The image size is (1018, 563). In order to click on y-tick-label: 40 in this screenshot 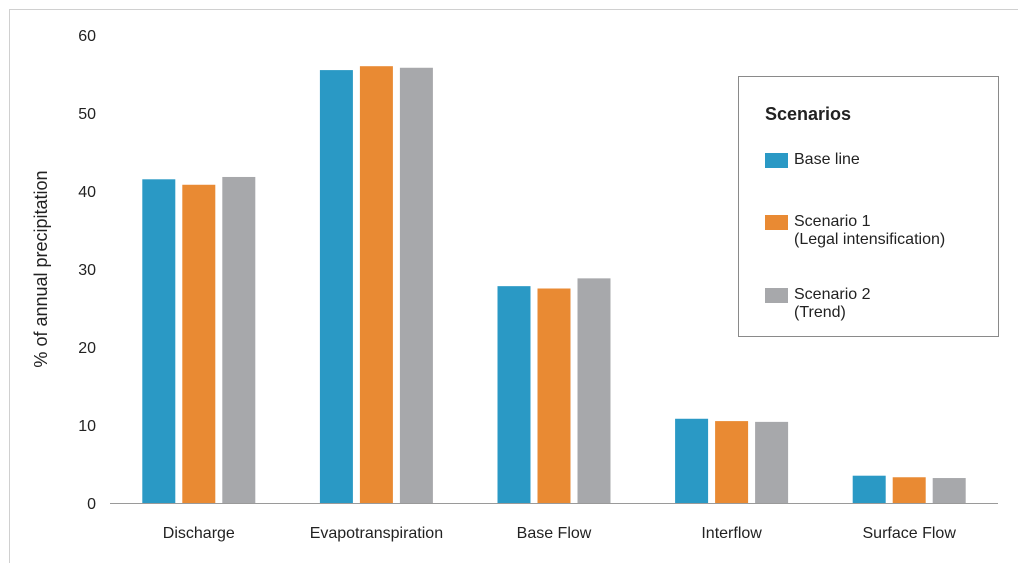, I will do `click(87, 192)`.